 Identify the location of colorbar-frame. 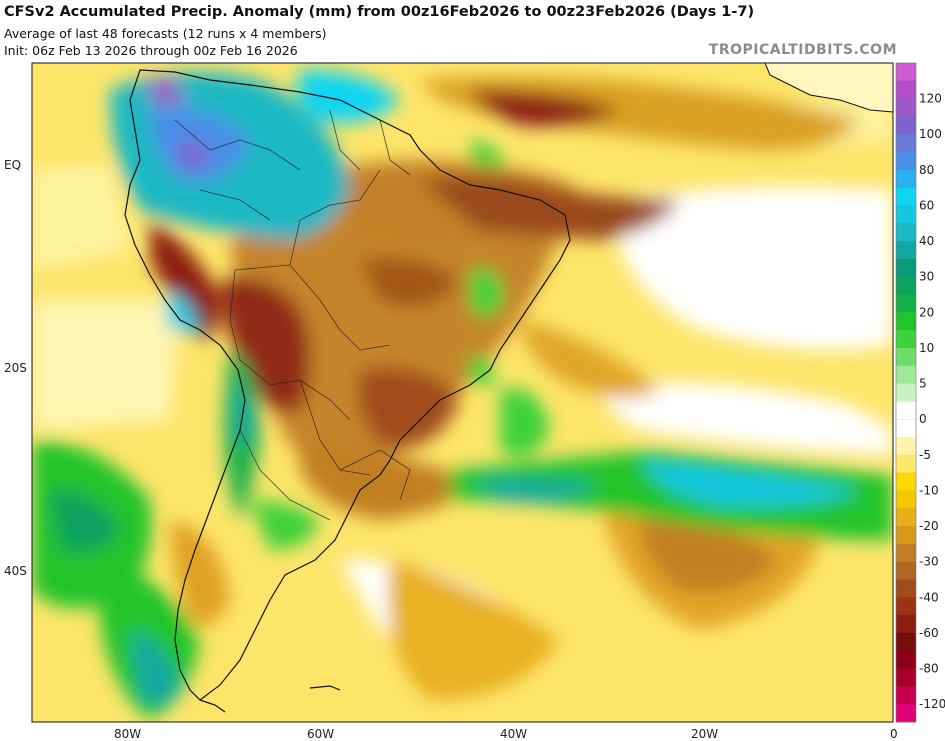
(906, 392).